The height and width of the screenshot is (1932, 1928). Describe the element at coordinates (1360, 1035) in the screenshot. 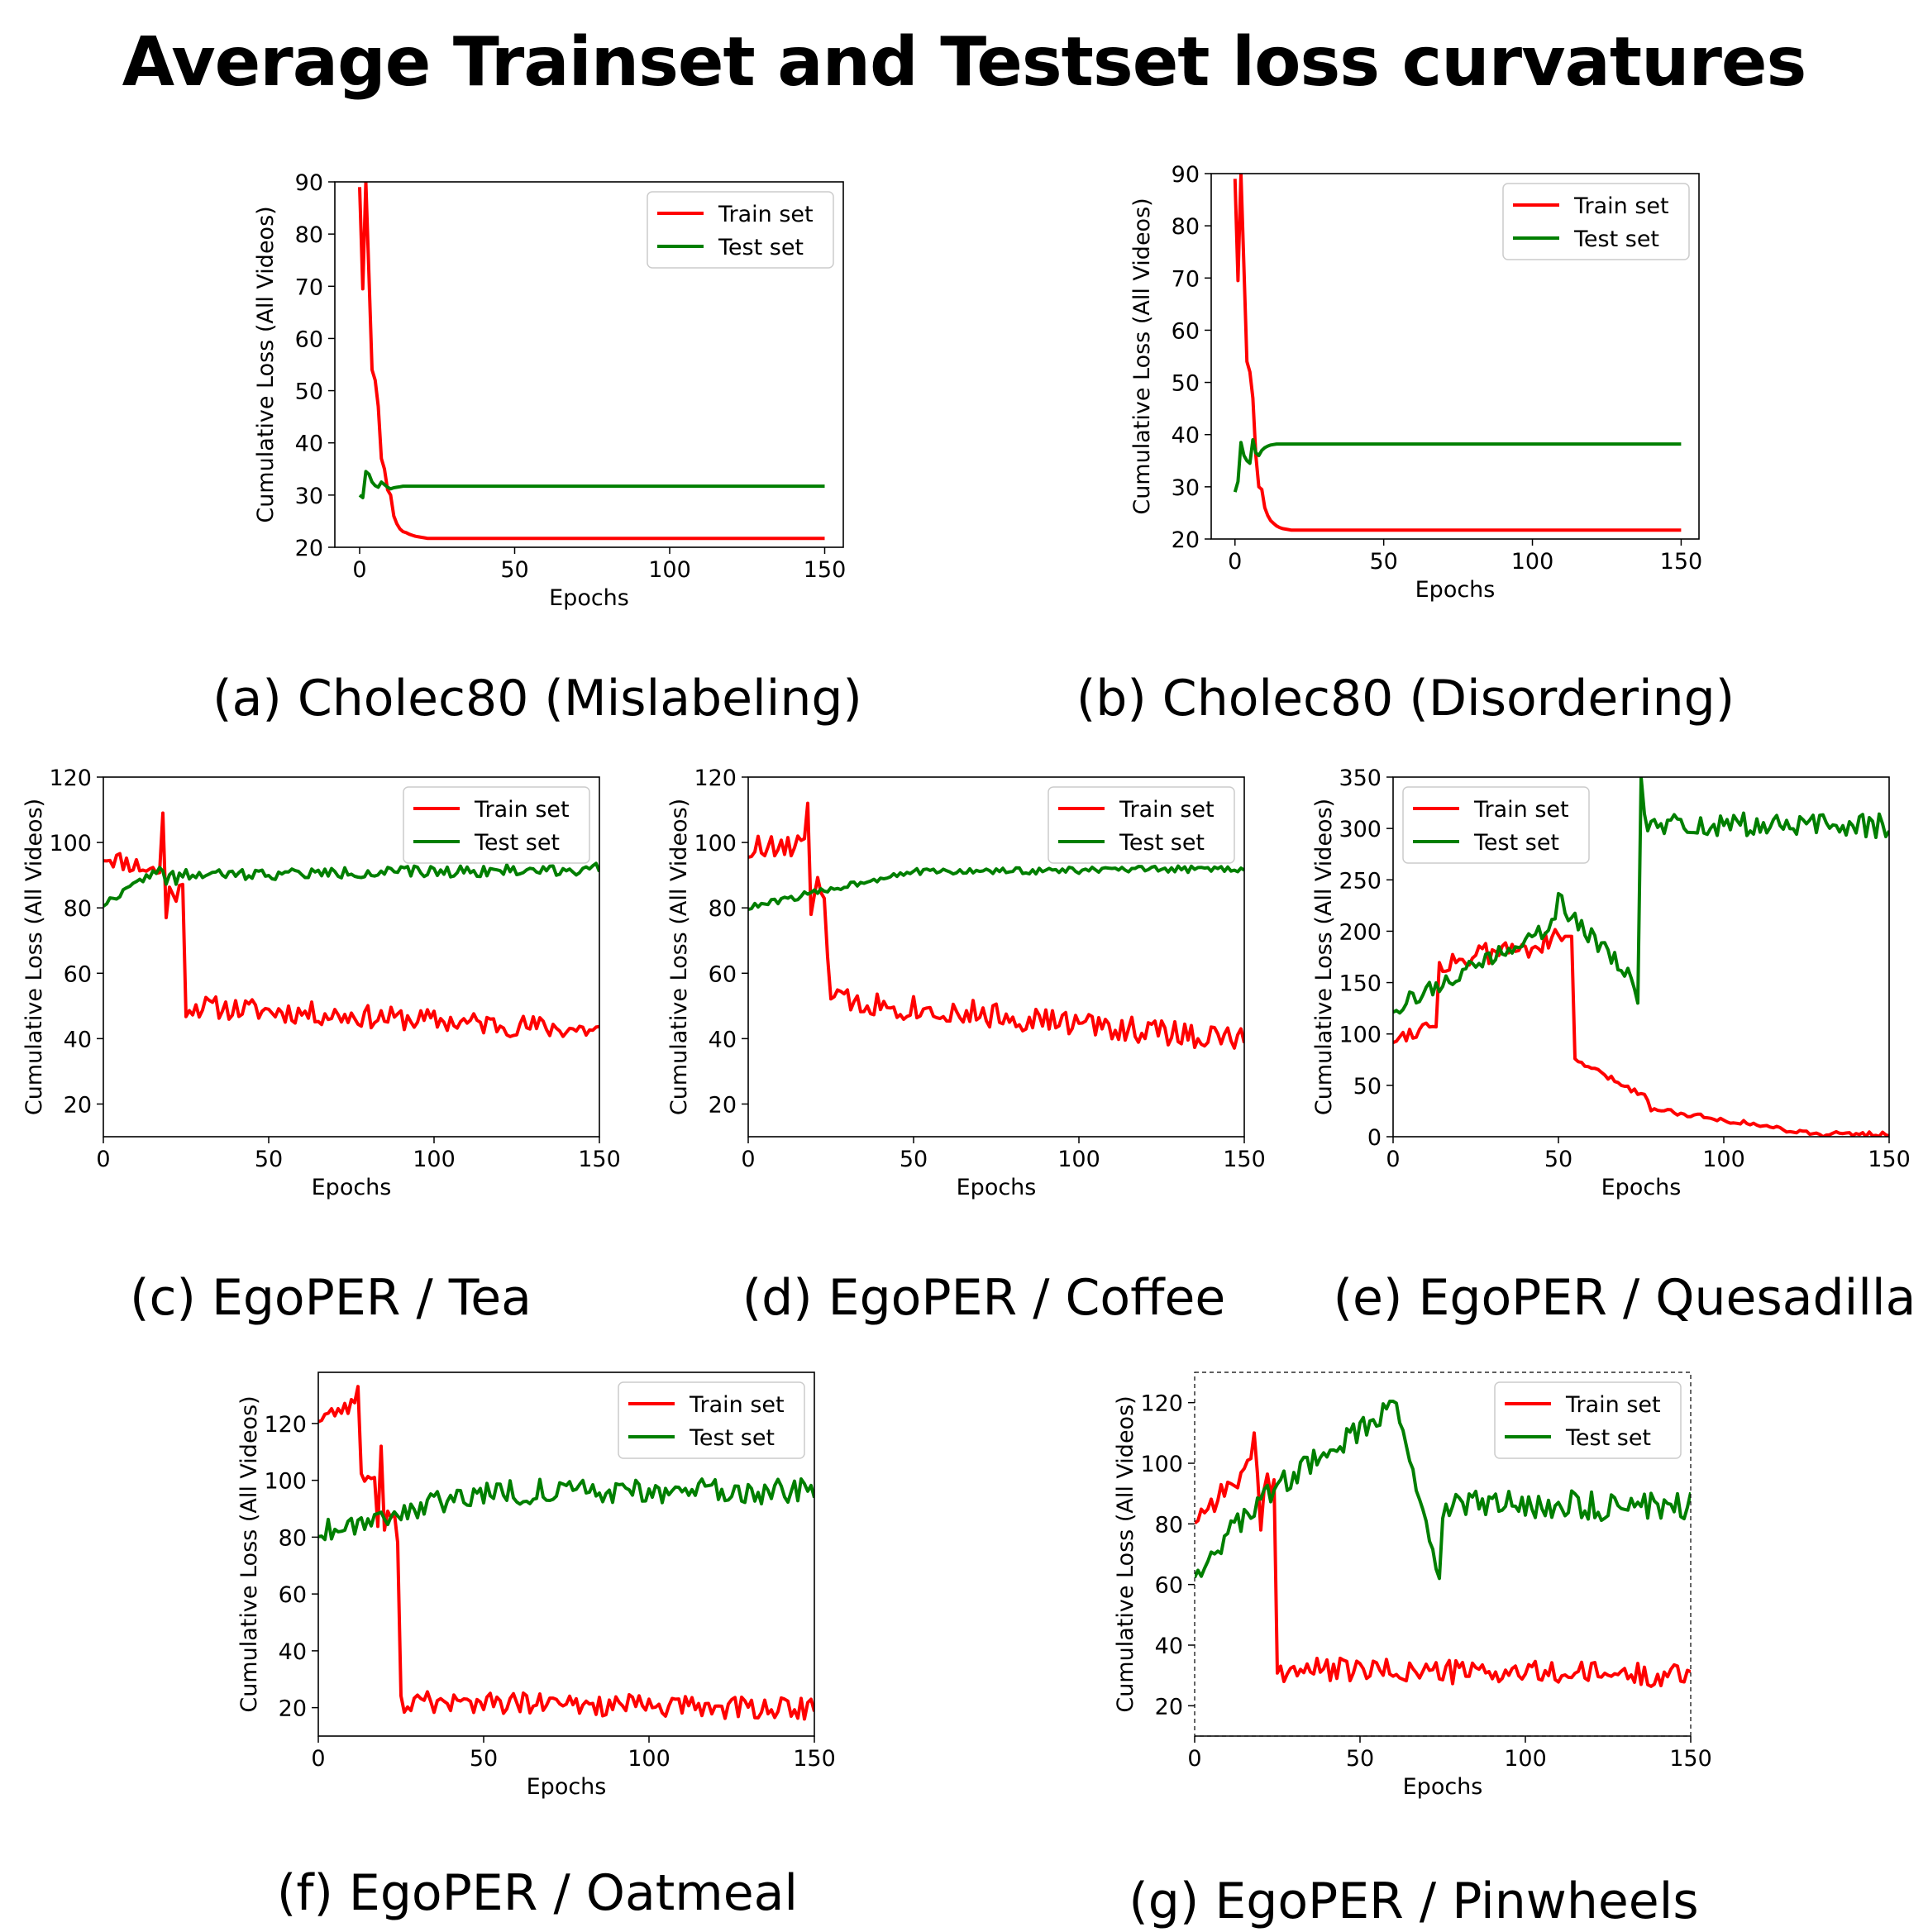

I see `y-tick-label: 100` at that location.